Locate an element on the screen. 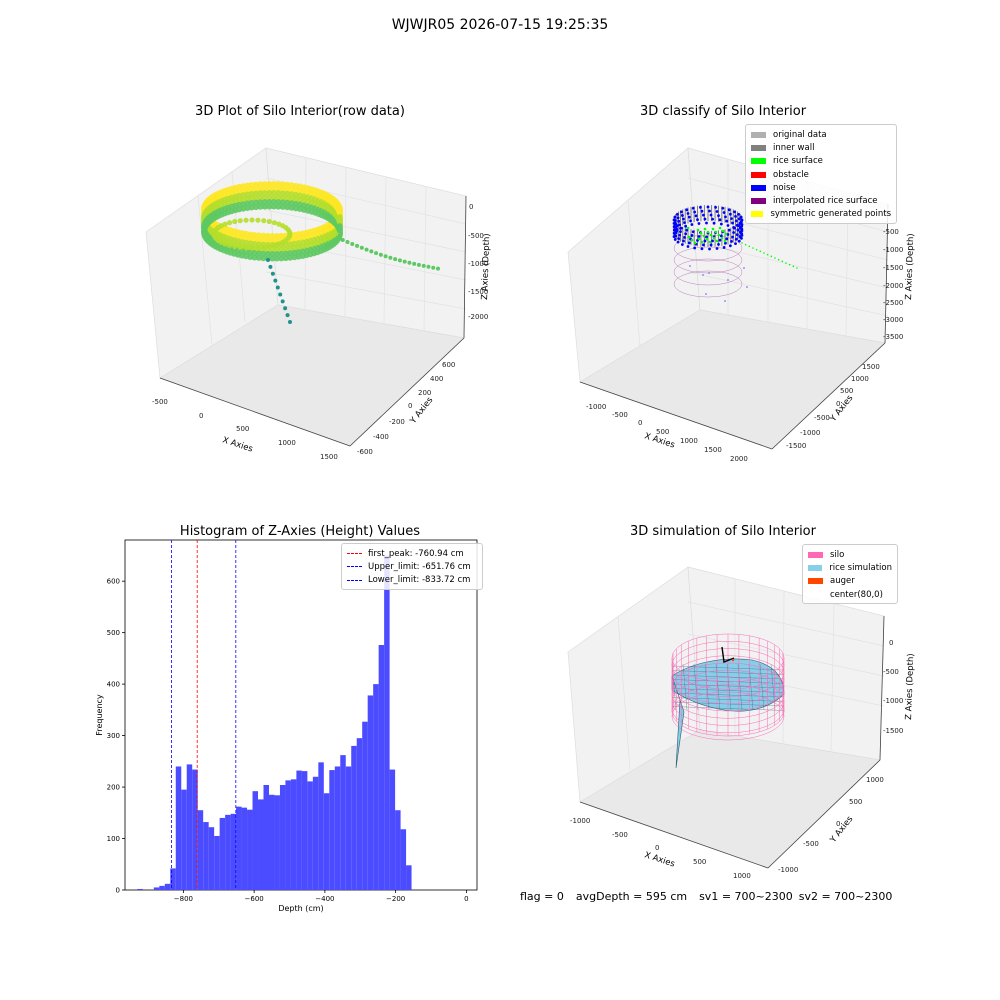 The width and height of the screenshot is (1000, 1000). z-tick-label: -2500 is located at coordinates (893, 303).